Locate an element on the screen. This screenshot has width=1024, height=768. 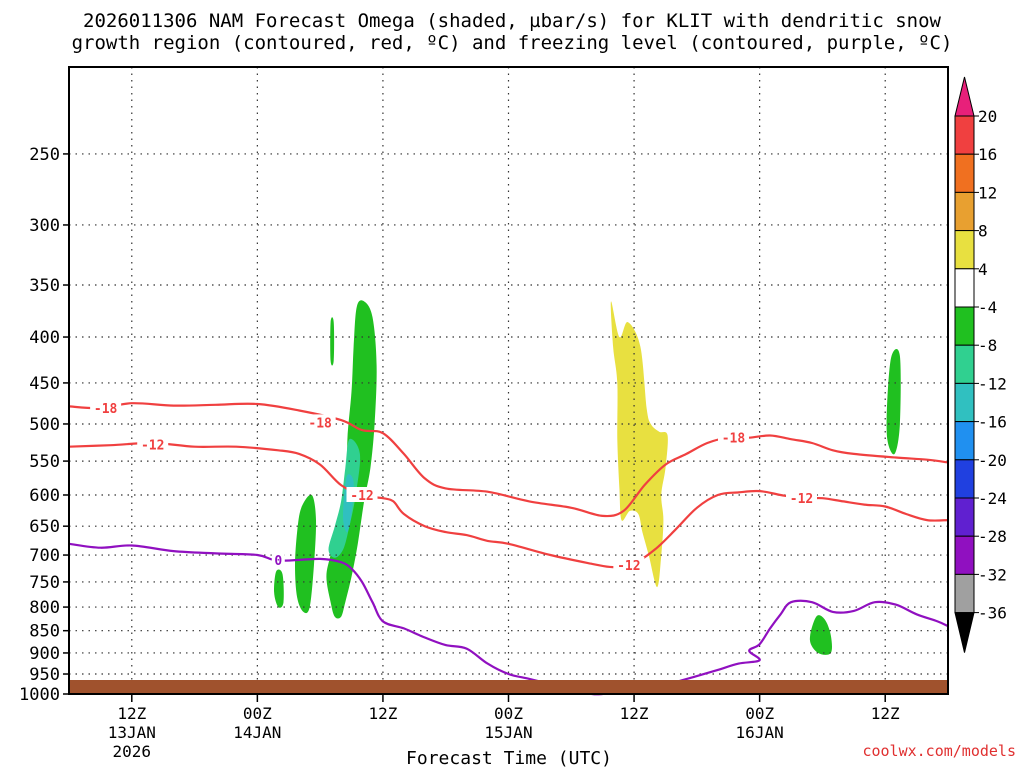
colorbar-label: -16 is located at coordinates (992, 422).